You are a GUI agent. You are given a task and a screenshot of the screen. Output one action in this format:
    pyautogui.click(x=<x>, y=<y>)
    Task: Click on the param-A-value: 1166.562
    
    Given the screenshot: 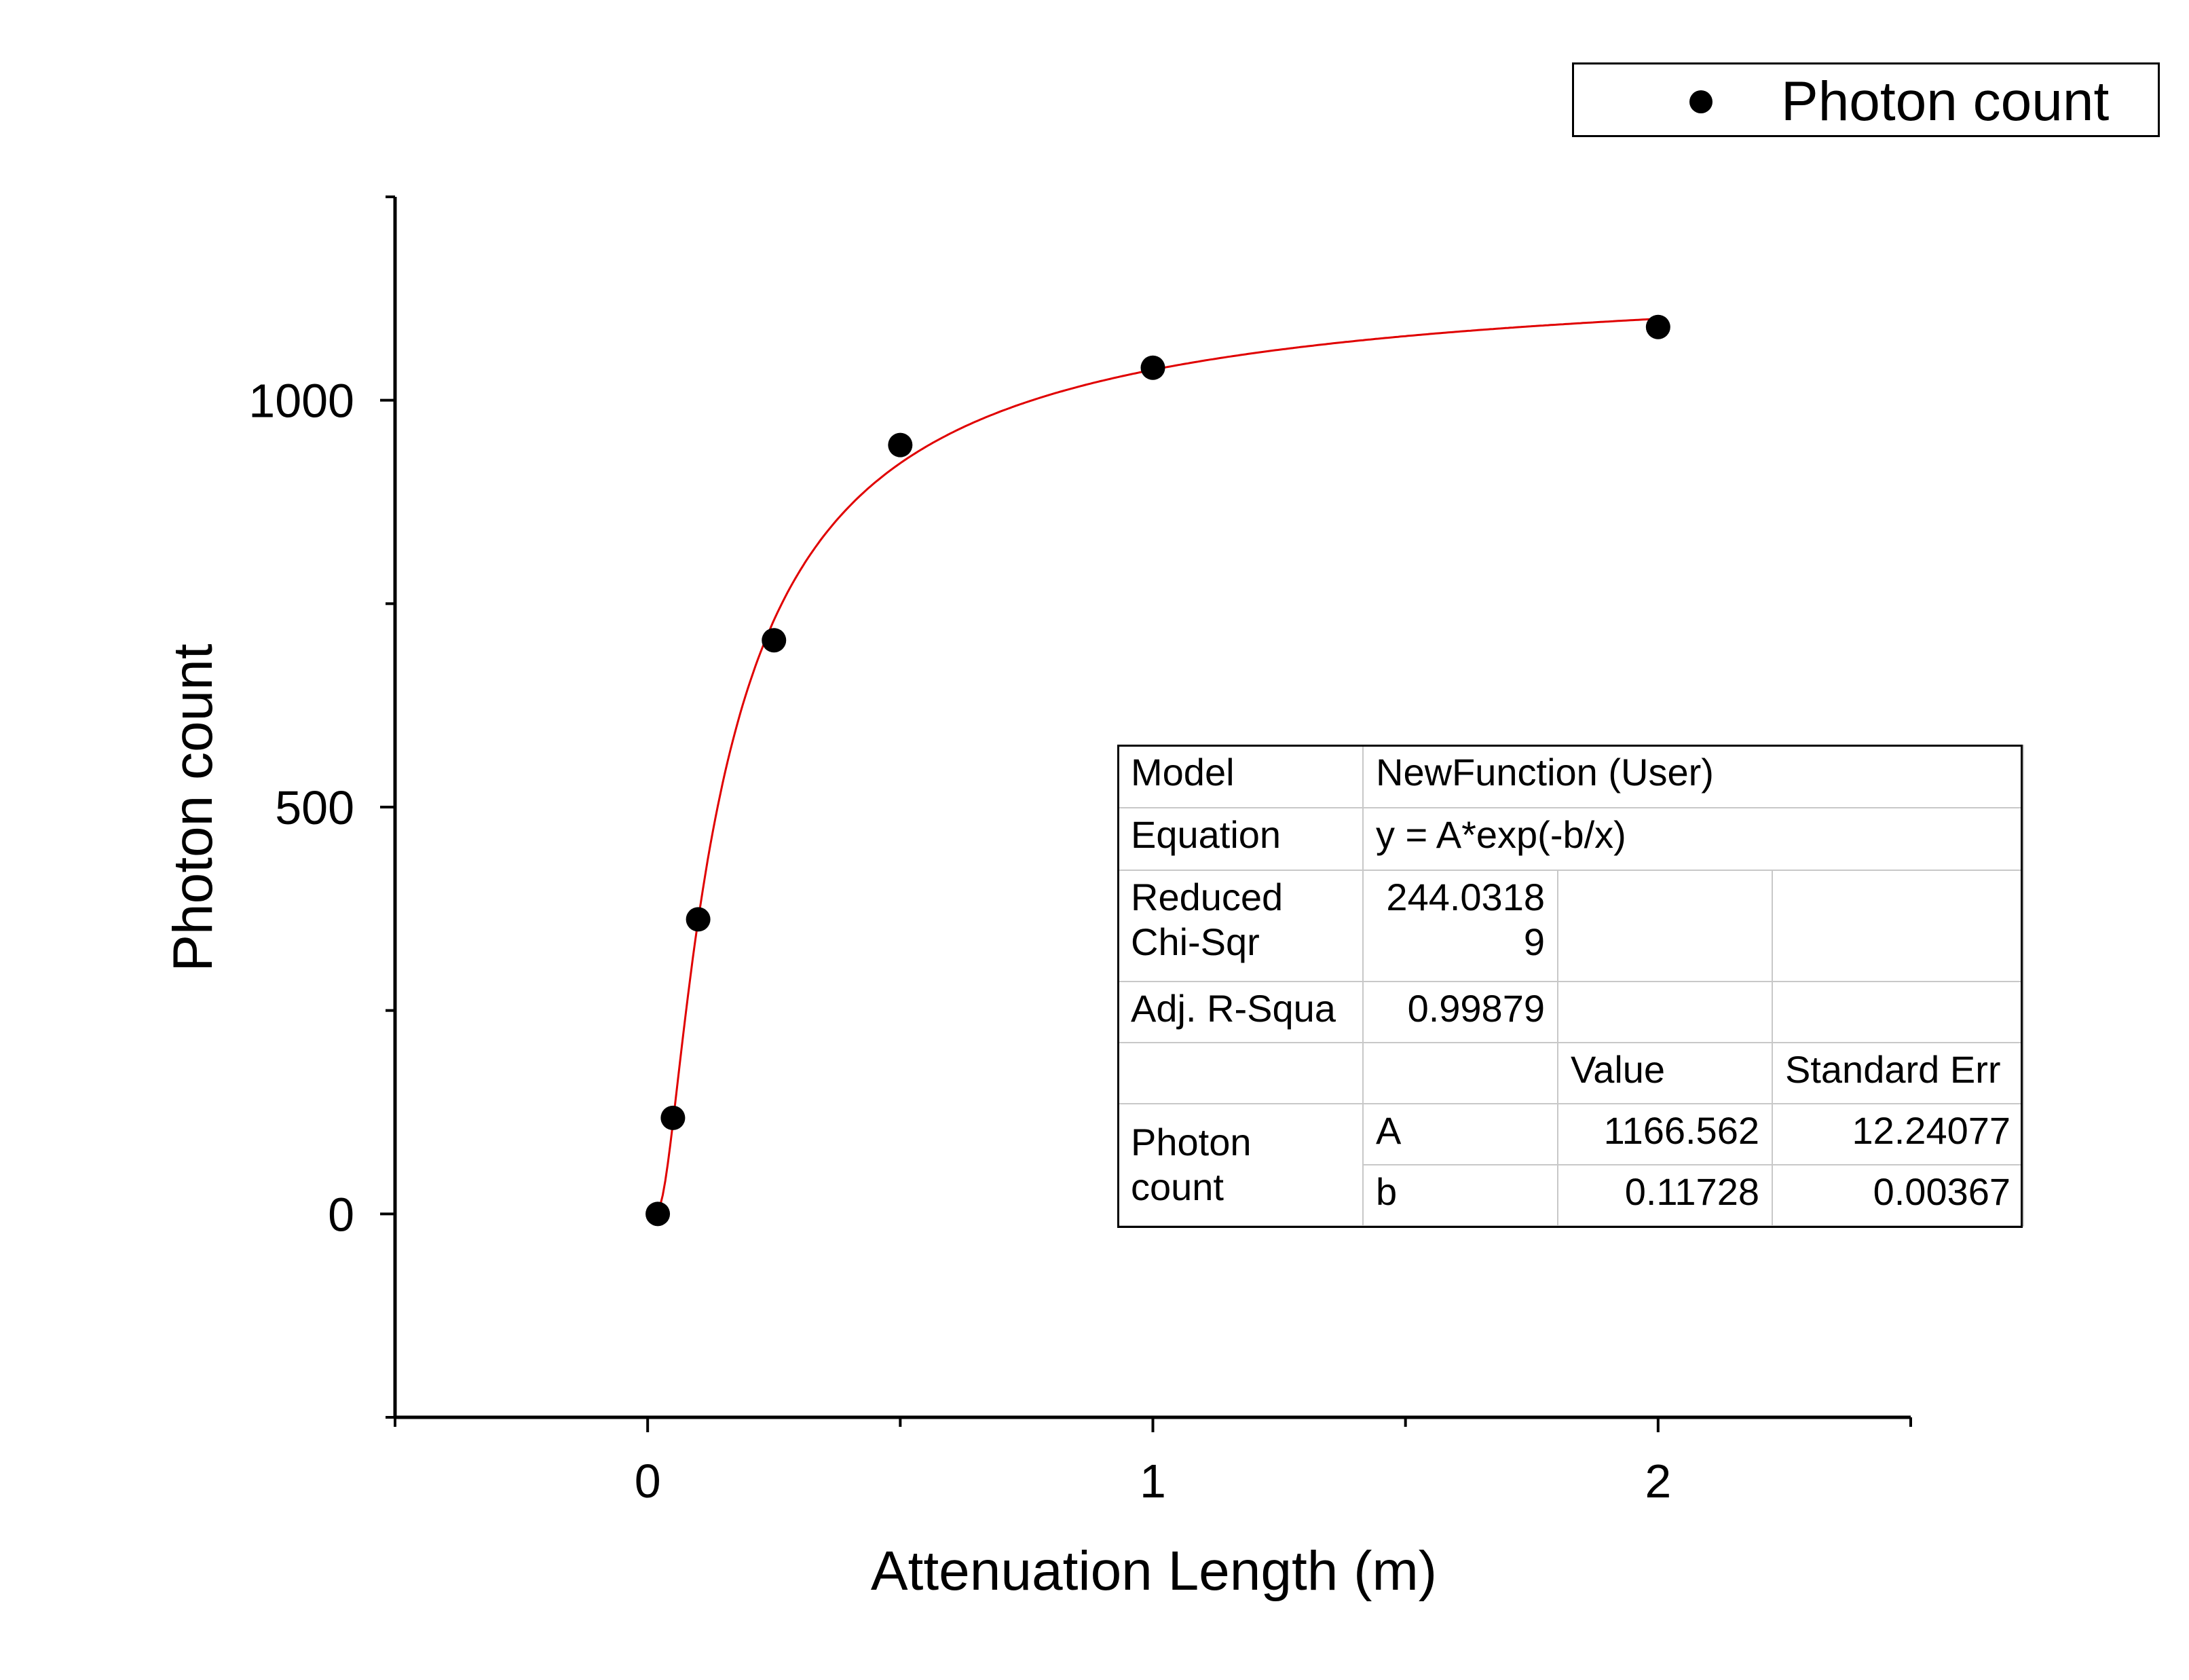 What is the action you would take?
    pyautogui.click(x=1665, y=1134)
    